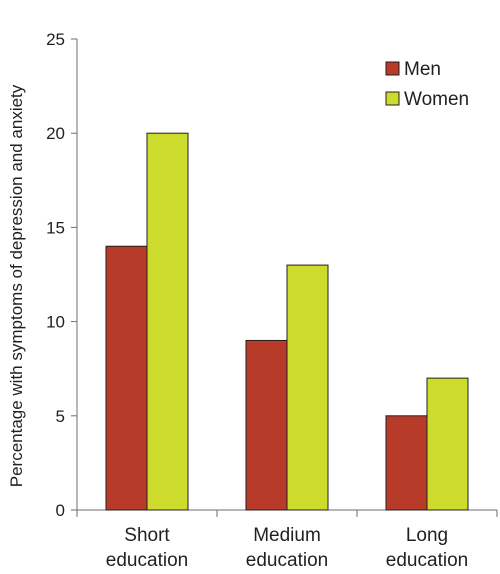 The image size is (500, 574). Describe the element at coordinates (55, 322) in the screenshot. I see `y-tick-label: 10` at that location.